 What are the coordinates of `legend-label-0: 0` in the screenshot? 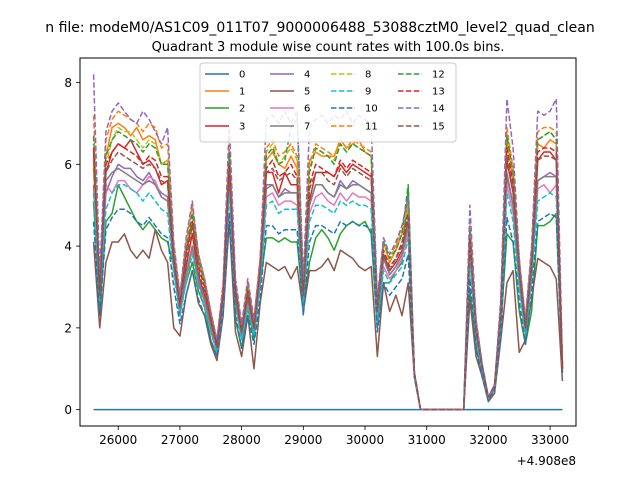 It's located at (242, 75).